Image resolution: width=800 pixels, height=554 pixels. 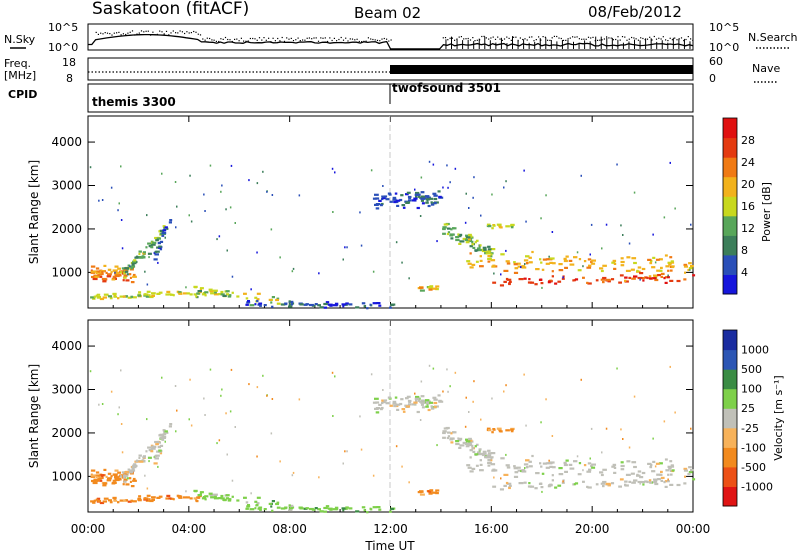 I want to click on nsky-tick-top: 10^5, so click(x=63, y=27).